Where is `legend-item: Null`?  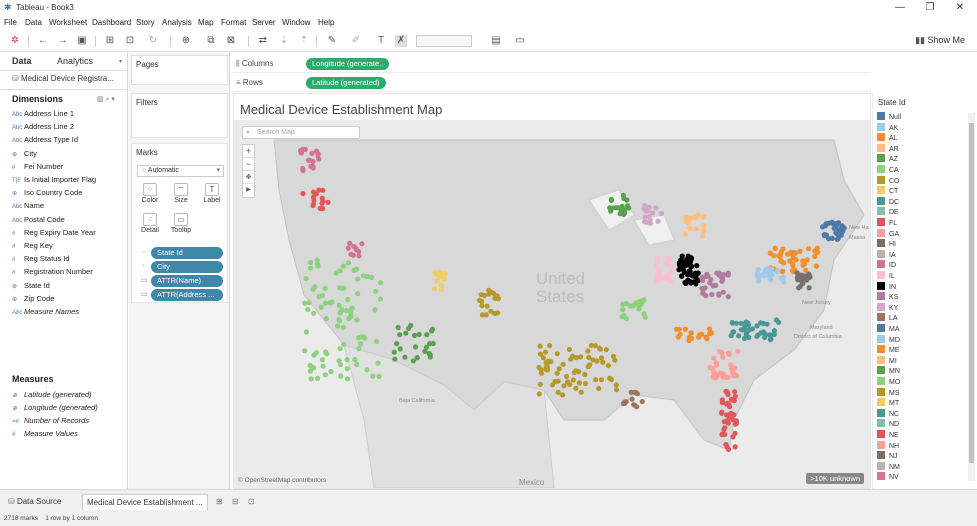
legend-item: Null is located at coordinates (889, 117).